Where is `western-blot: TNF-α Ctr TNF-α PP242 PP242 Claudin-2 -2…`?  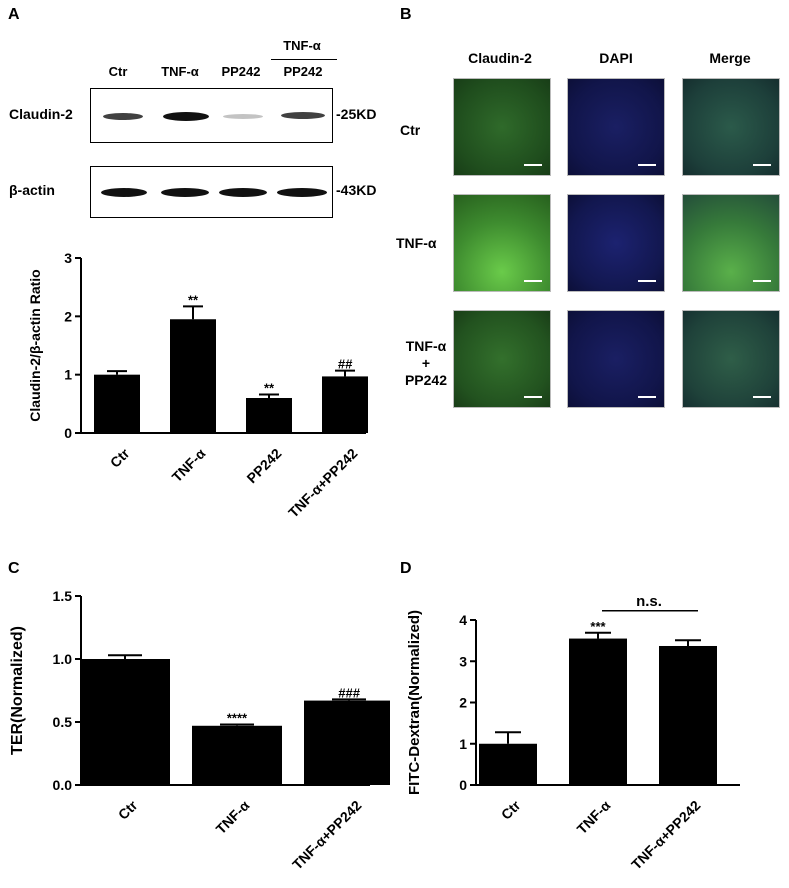
western-blot: TNF-α Ctr TNF-α PP242 PP242 Claudin-2 -2… is located at coordinates (195, 115).